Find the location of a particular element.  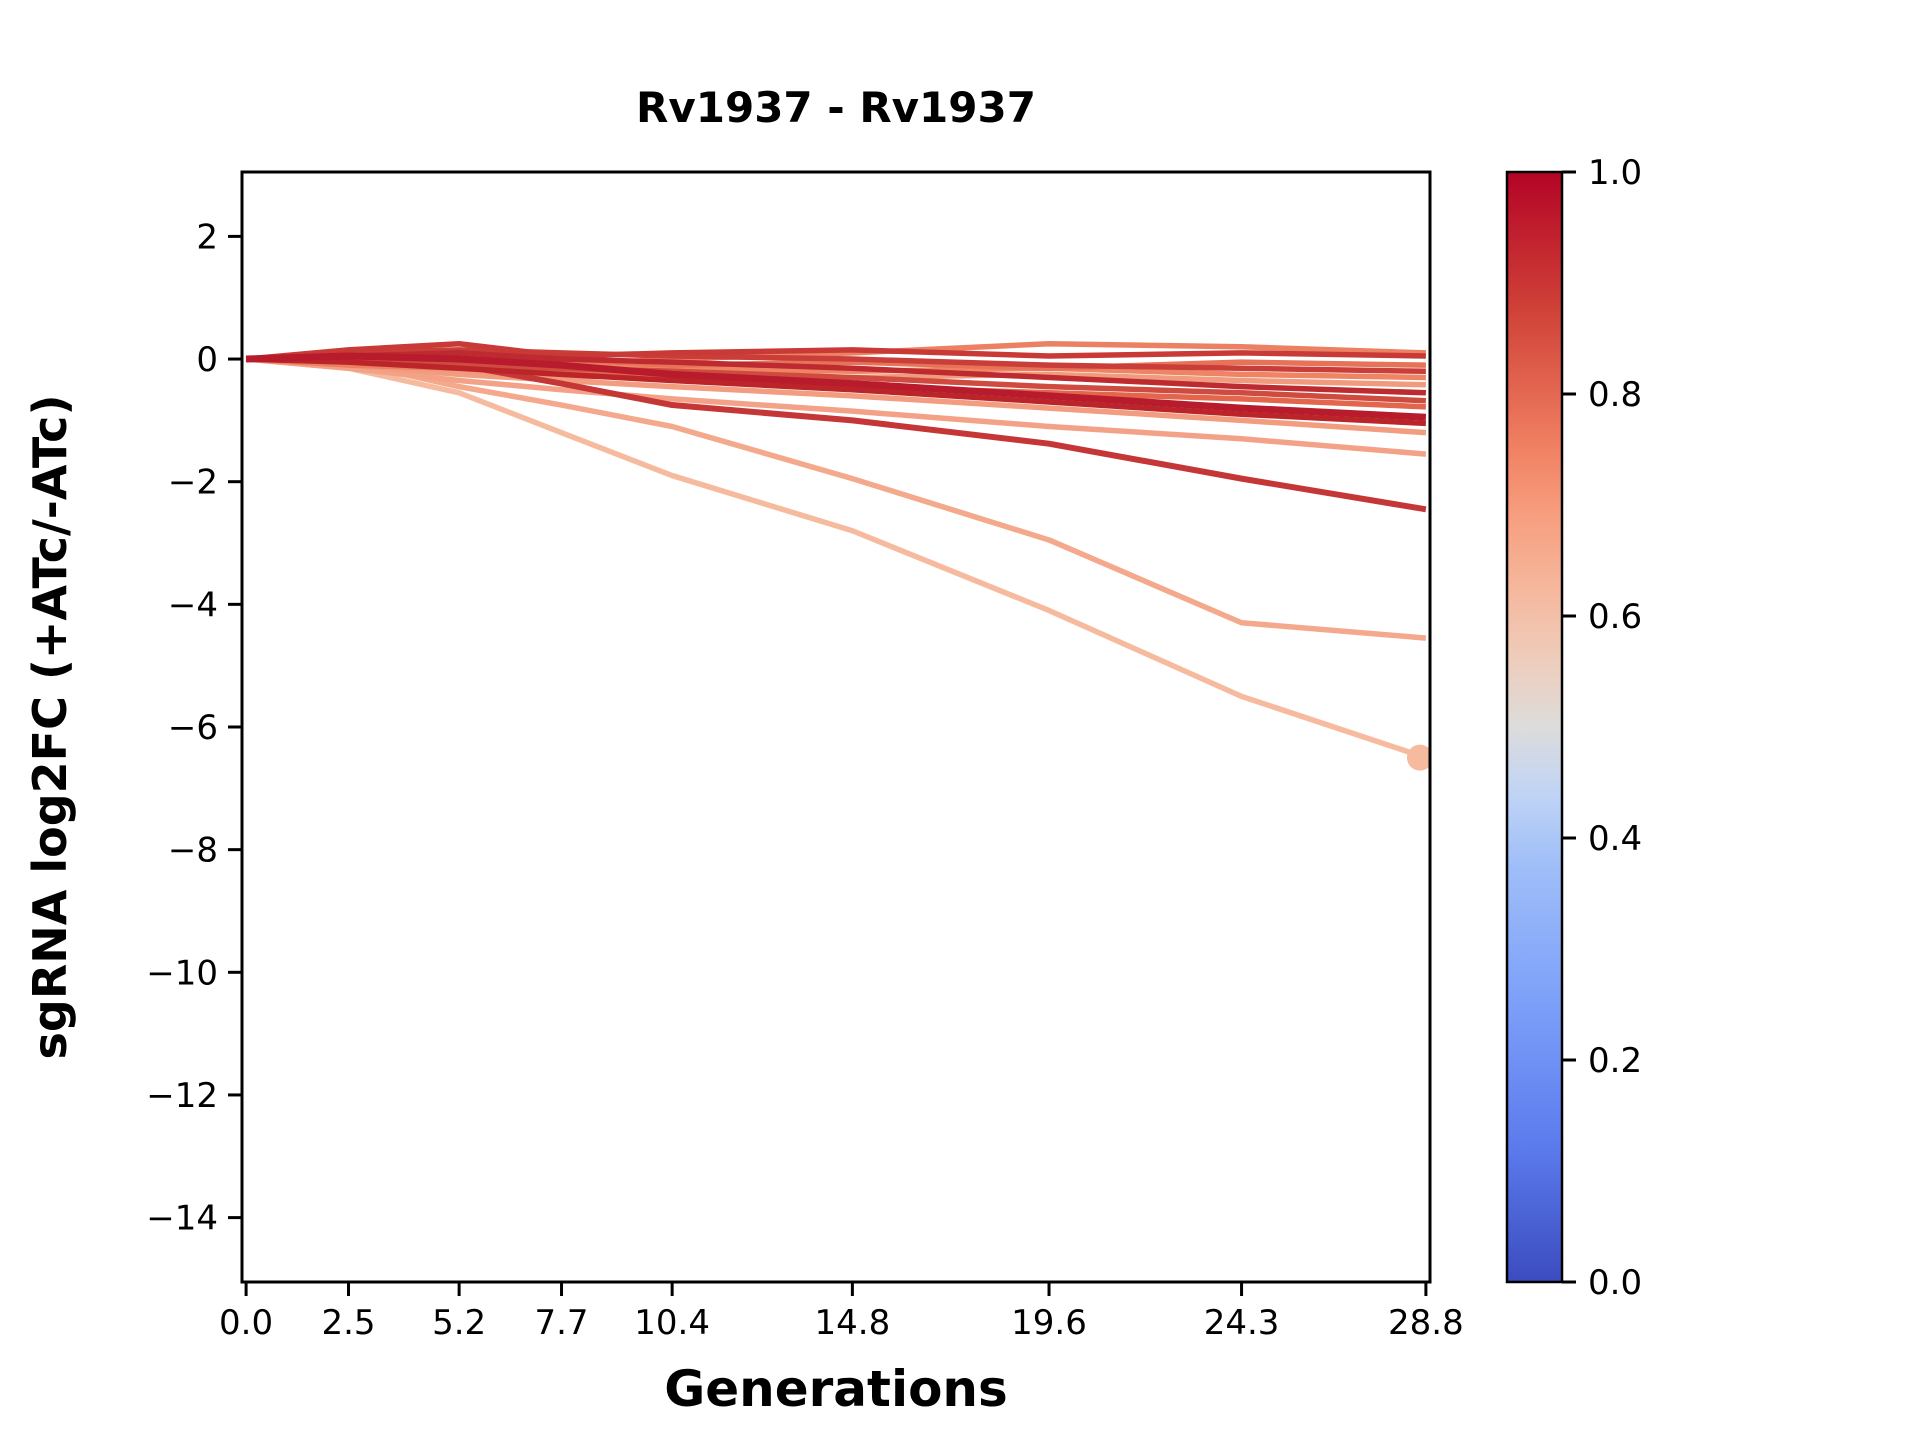

x-axis-ticks: 0.0 2.5 5.2 7.7 10.4 14.8 19.6 24.3 28.8 is located at coordinates (841, 1312).